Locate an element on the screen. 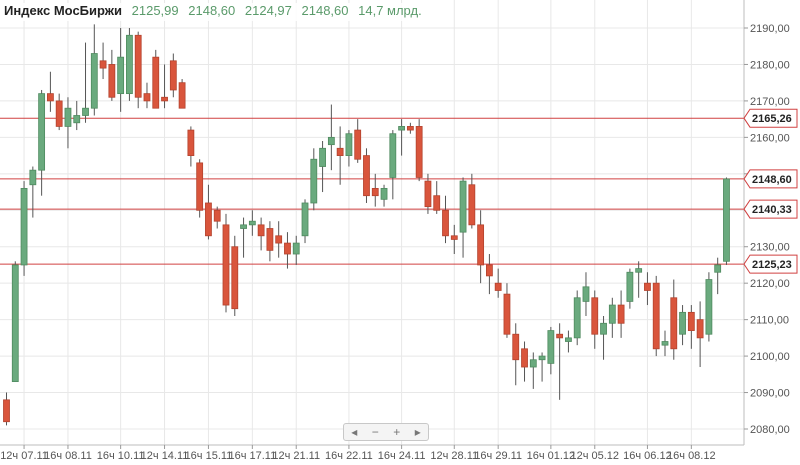 Image resolution: width=800 pixels, height=465 pixels. y-tick-label: 2110,00 is located at coordinates (769, 321).